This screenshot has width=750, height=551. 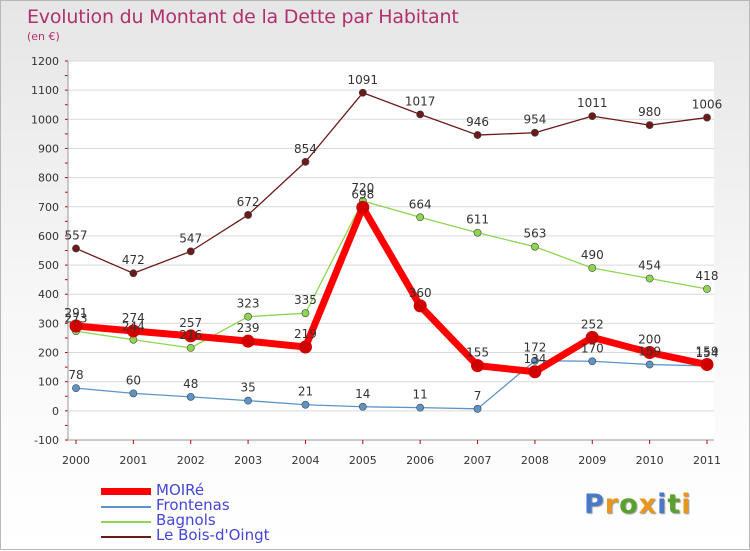 I want to click on x-tick-label: 2006, so click(x=420, y=460).